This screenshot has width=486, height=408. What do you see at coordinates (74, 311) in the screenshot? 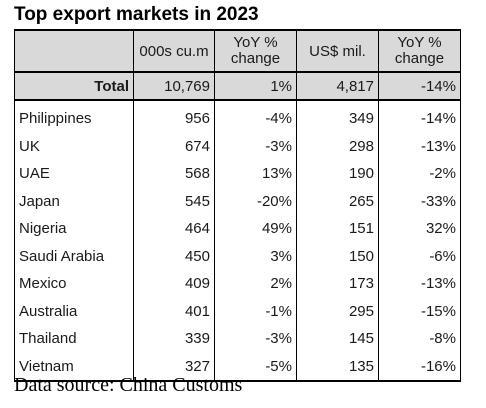
I see `row-label: Australia` at bounding box center [74, 311].